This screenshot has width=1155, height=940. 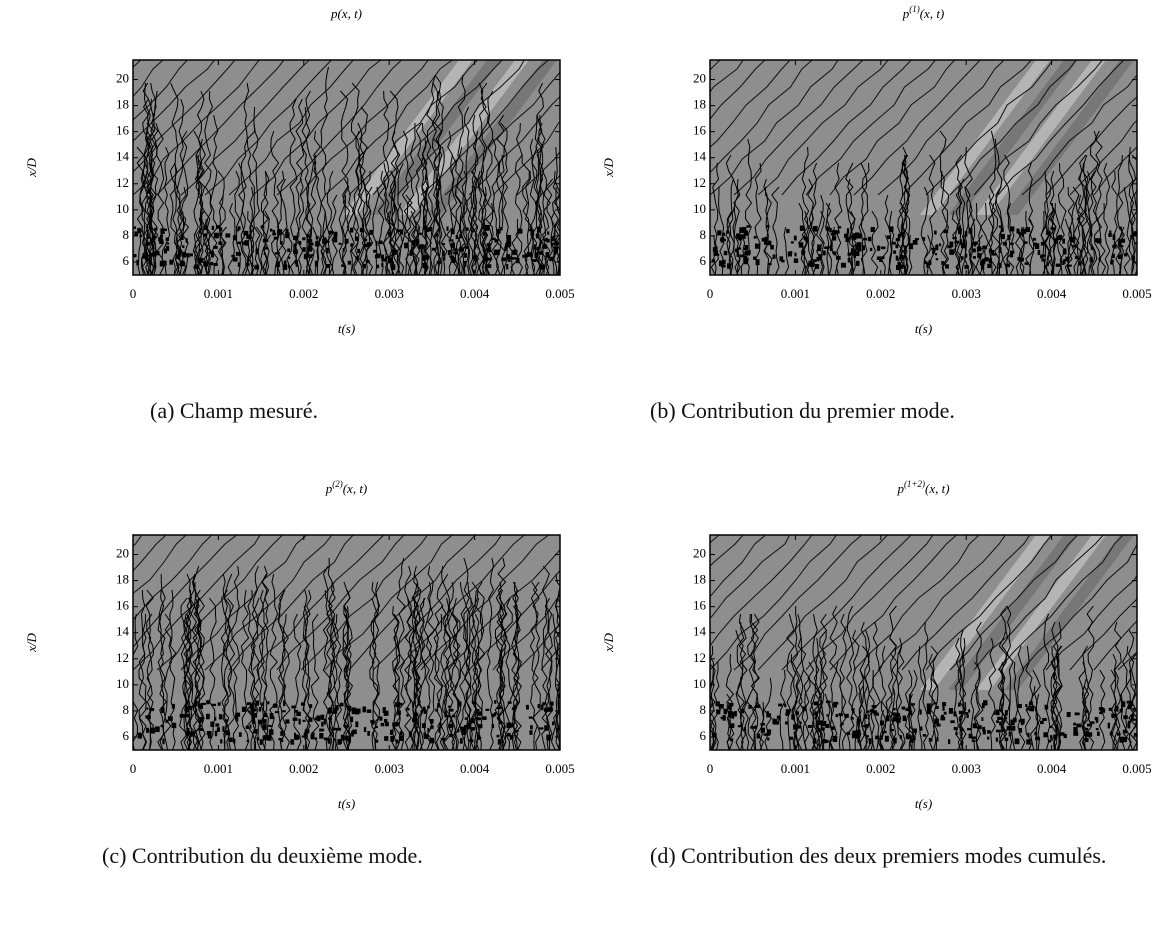 I want to click on y-tick-label: 18, so click(x=122, y=104).